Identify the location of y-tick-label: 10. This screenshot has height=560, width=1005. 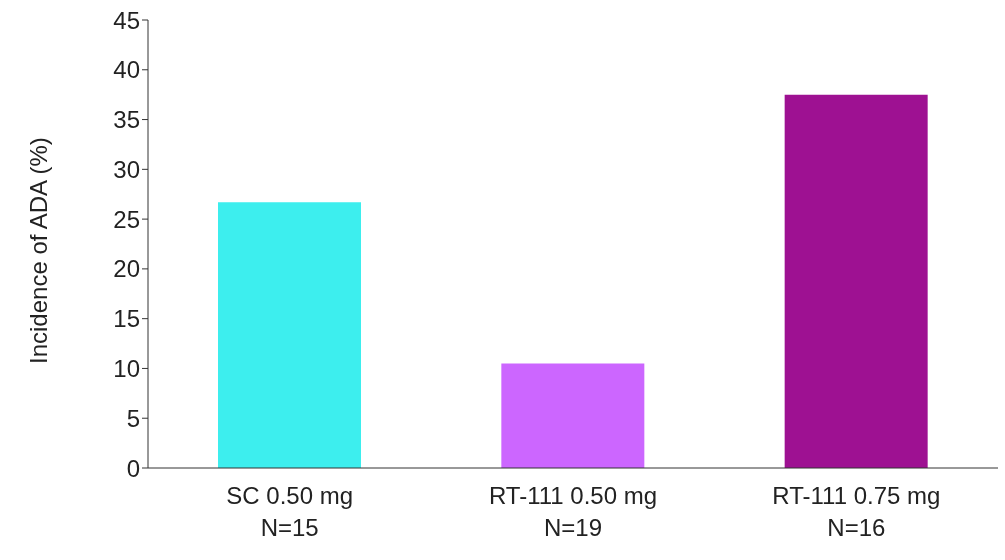
(126, 368).